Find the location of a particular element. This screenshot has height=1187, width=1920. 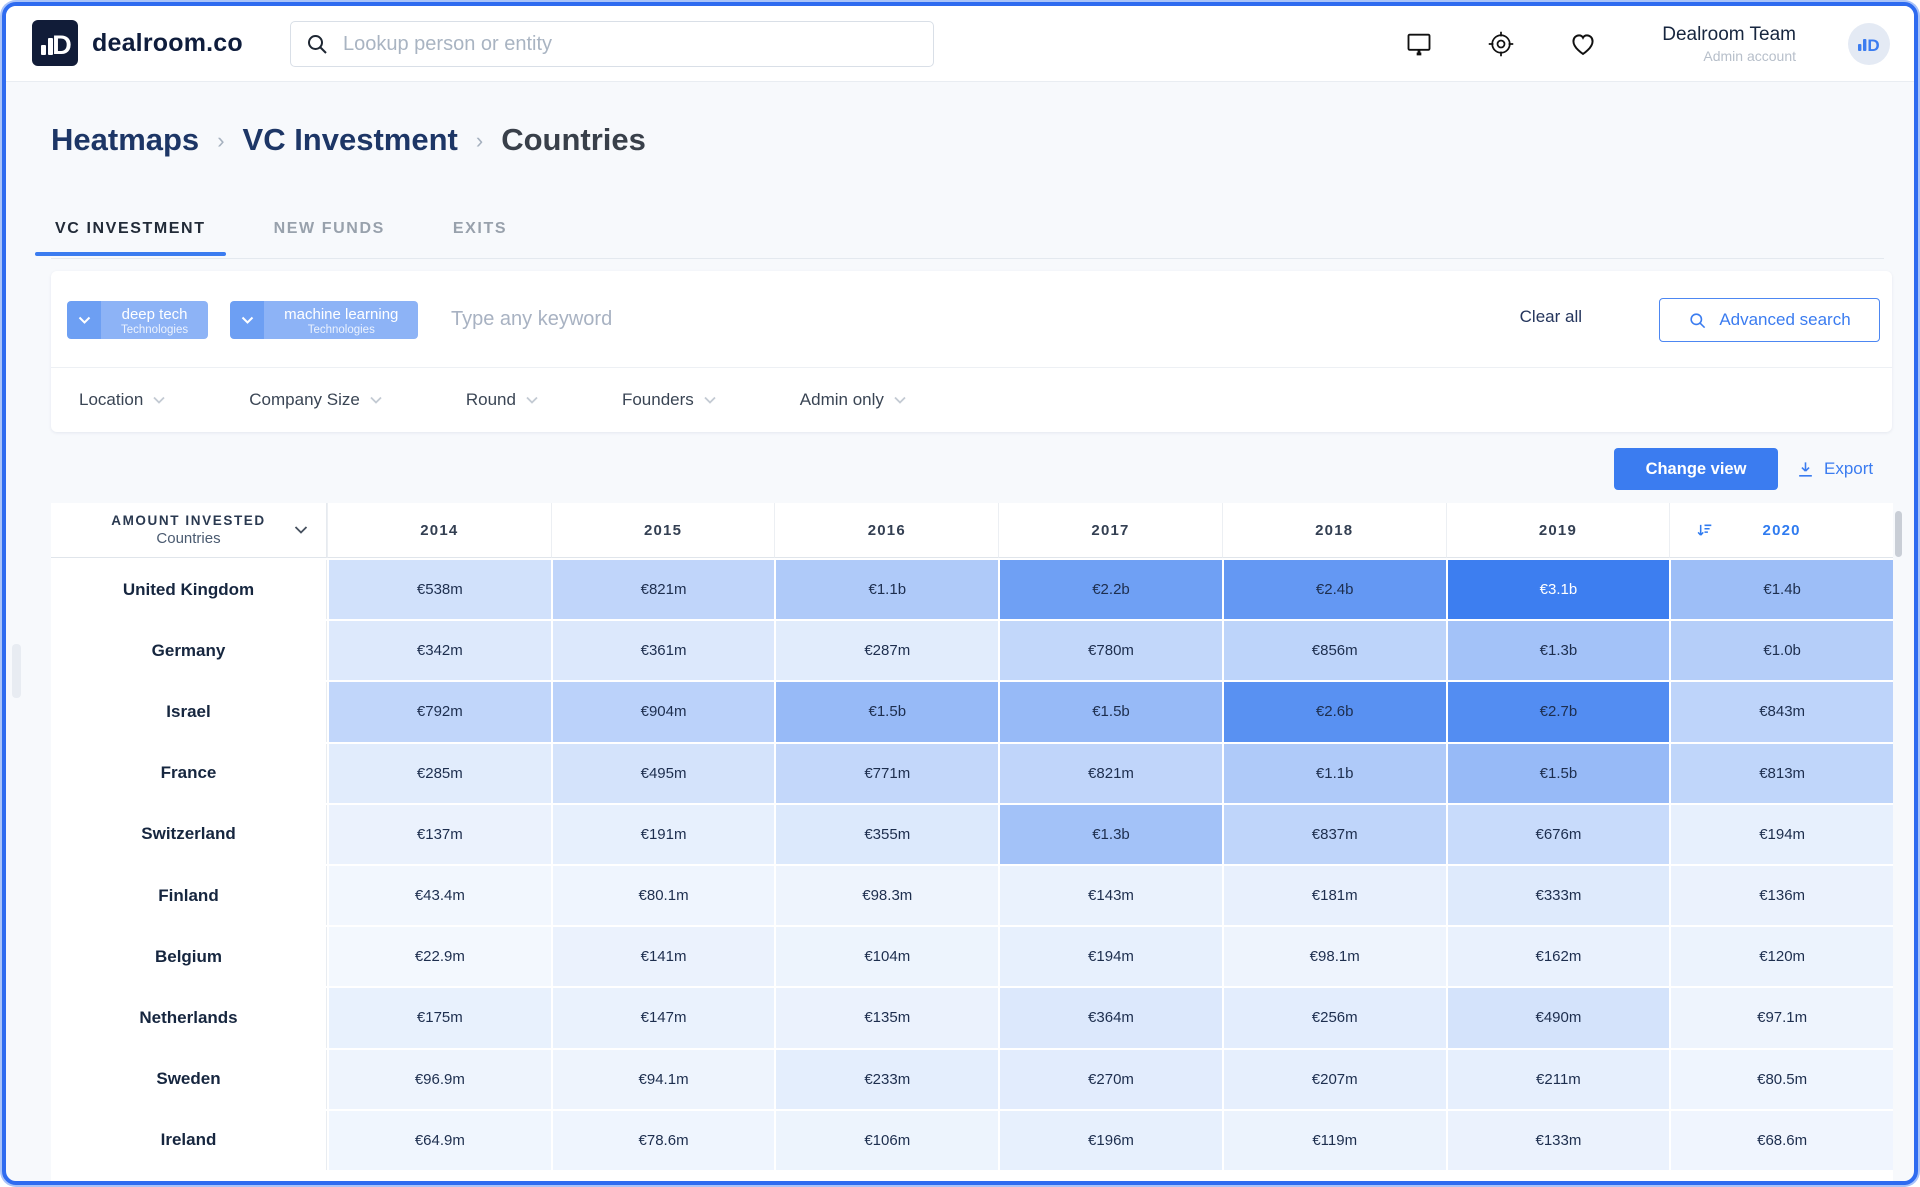

heatmap-cell: €1.0b is located at coordinates (1782, 651).